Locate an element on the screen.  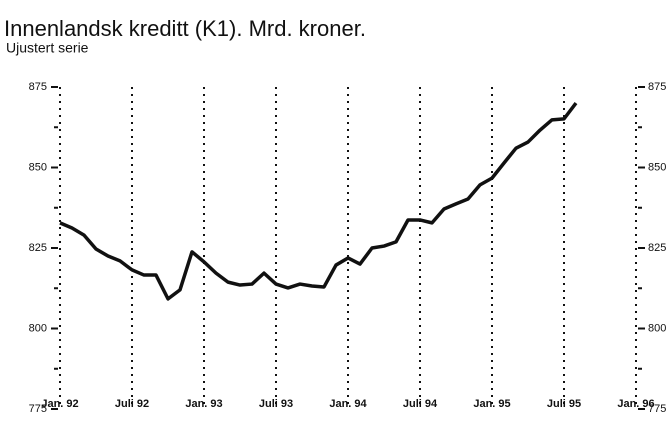
chart-subtitle: Ujustert serie is located at coordinates (47, 48).